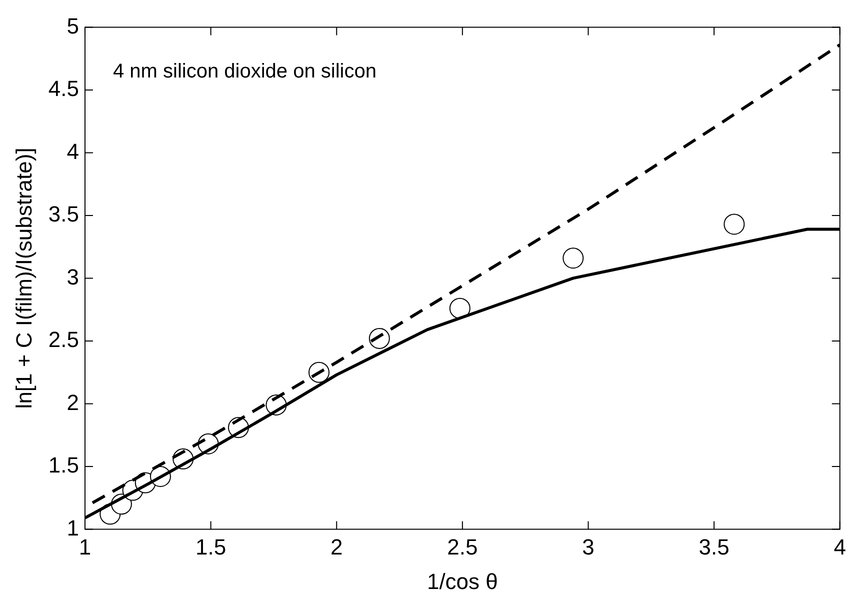 Image resolution: width=860 pixels, height=608 pixels. What do you see at coordinates (244, 71) in the screenshot?
I see `annotation: 4 nm silicon dioxide on silicon` at bounding box center [244, 71].